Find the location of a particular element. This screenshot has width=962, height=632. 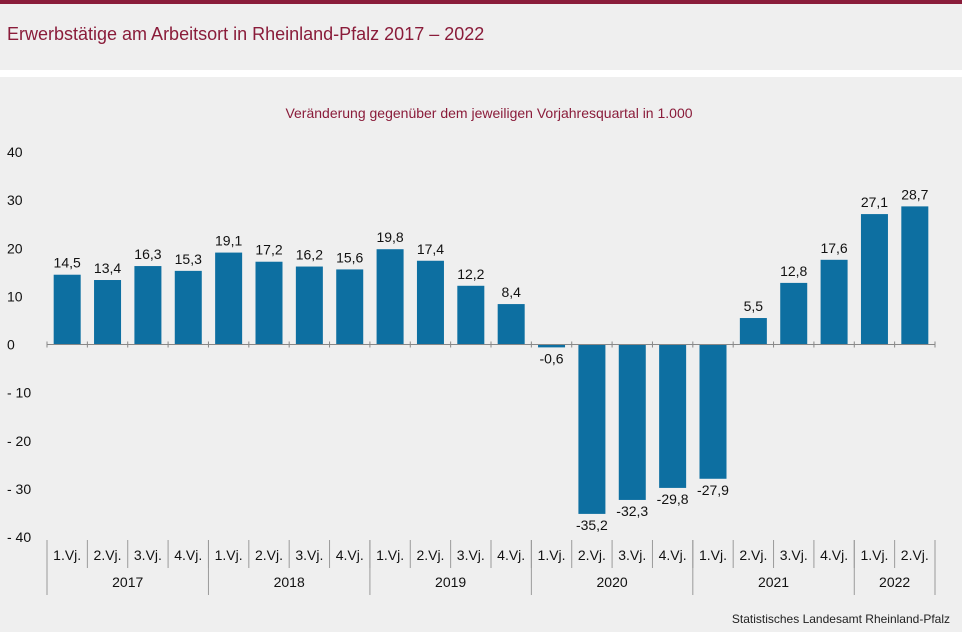

data-label: 12,2 is located at coordinates (470, 274).